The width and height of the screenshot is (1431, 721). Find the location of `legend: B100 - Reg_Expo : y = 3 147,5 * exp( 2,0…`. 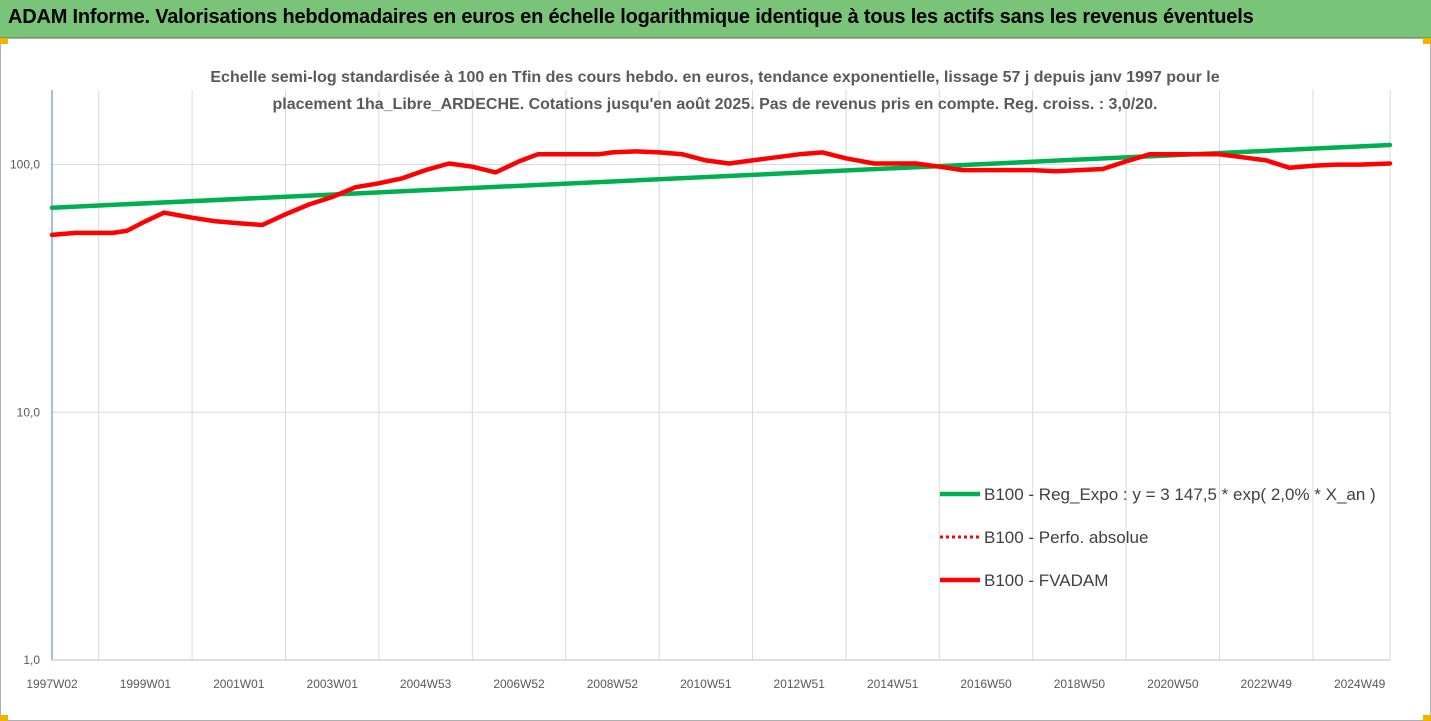

legend: B100 - Reg_Expo : y = 3 147,5 * exp( 2,0… is located at coordinates (1158, 537).